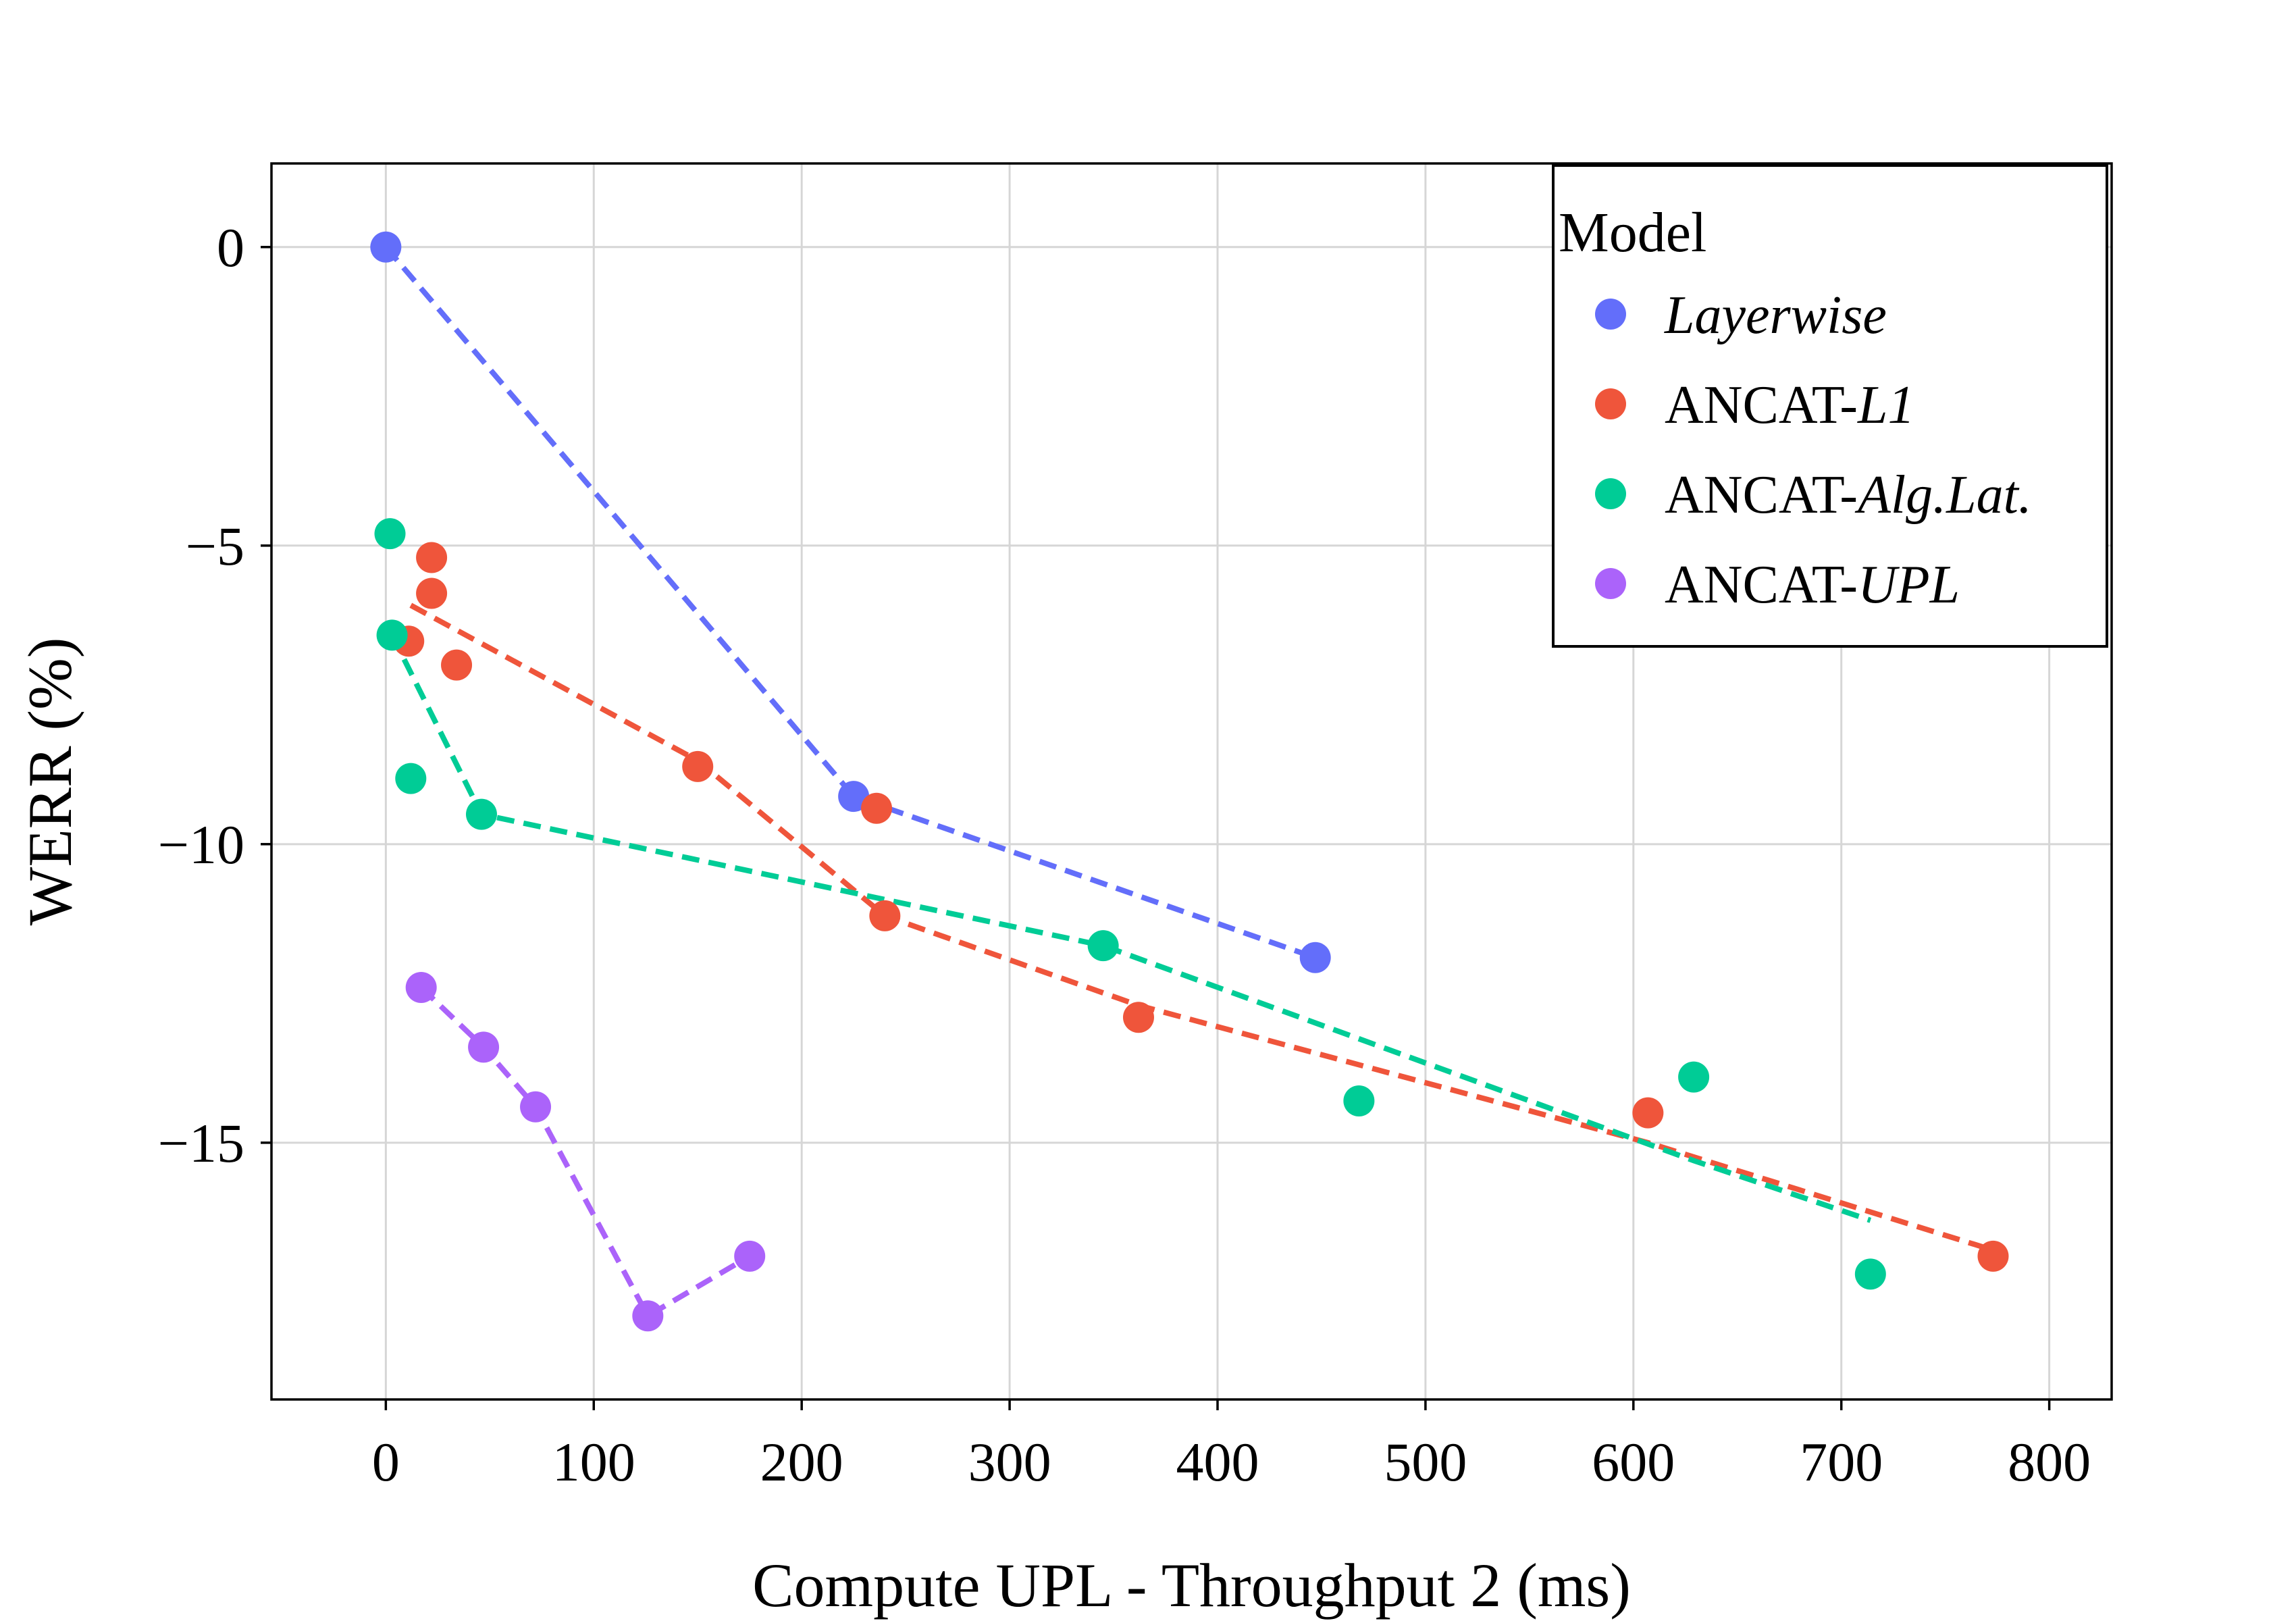  What do you see at coordinates (1886, 405) in the screenshot?
I see `legend-label-italic: L1` at bounding box center [1886, 405].